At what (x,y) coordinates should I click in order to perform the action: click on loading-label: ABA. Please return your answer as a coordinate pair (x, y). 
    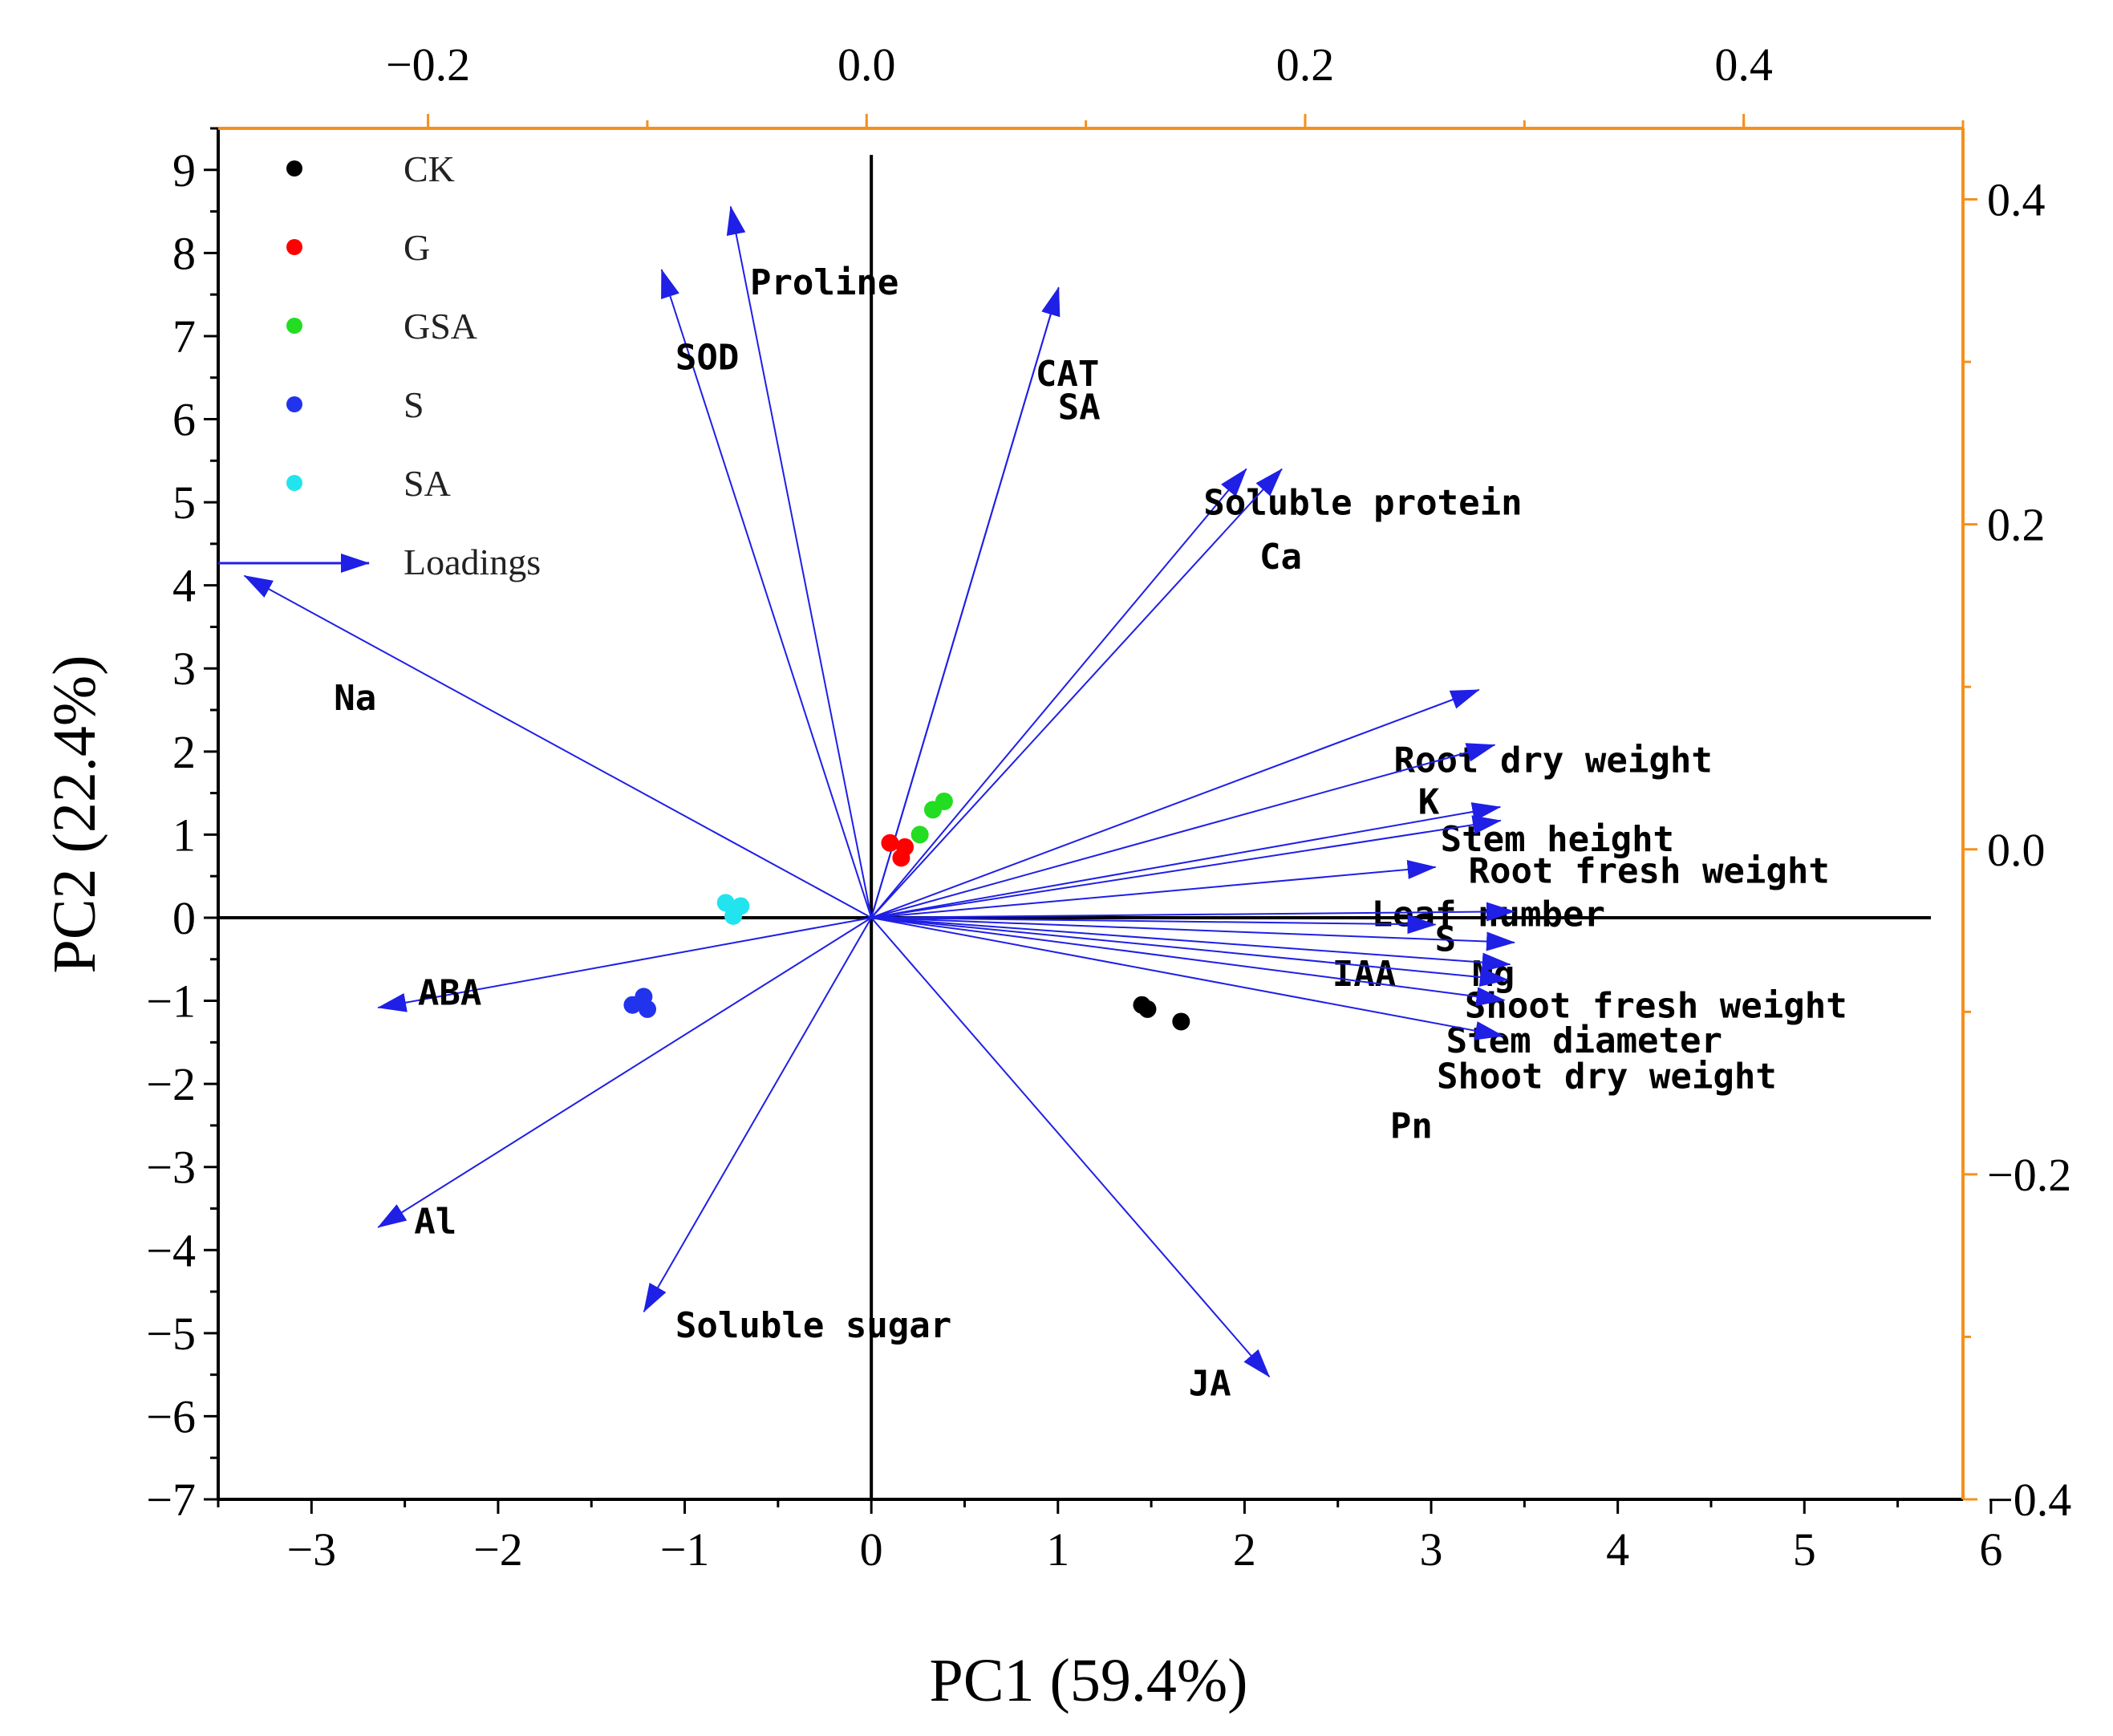
    Looking at the image, I should click on (449, 994).